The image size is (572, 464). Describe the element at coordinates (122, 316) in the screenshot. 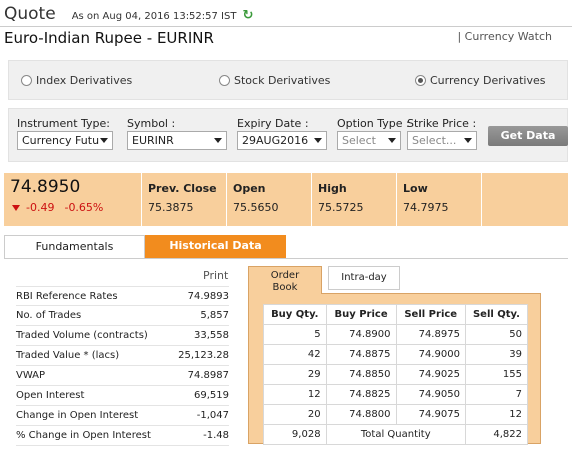

I see `list-item: No. of Trades 5,857` at that location.